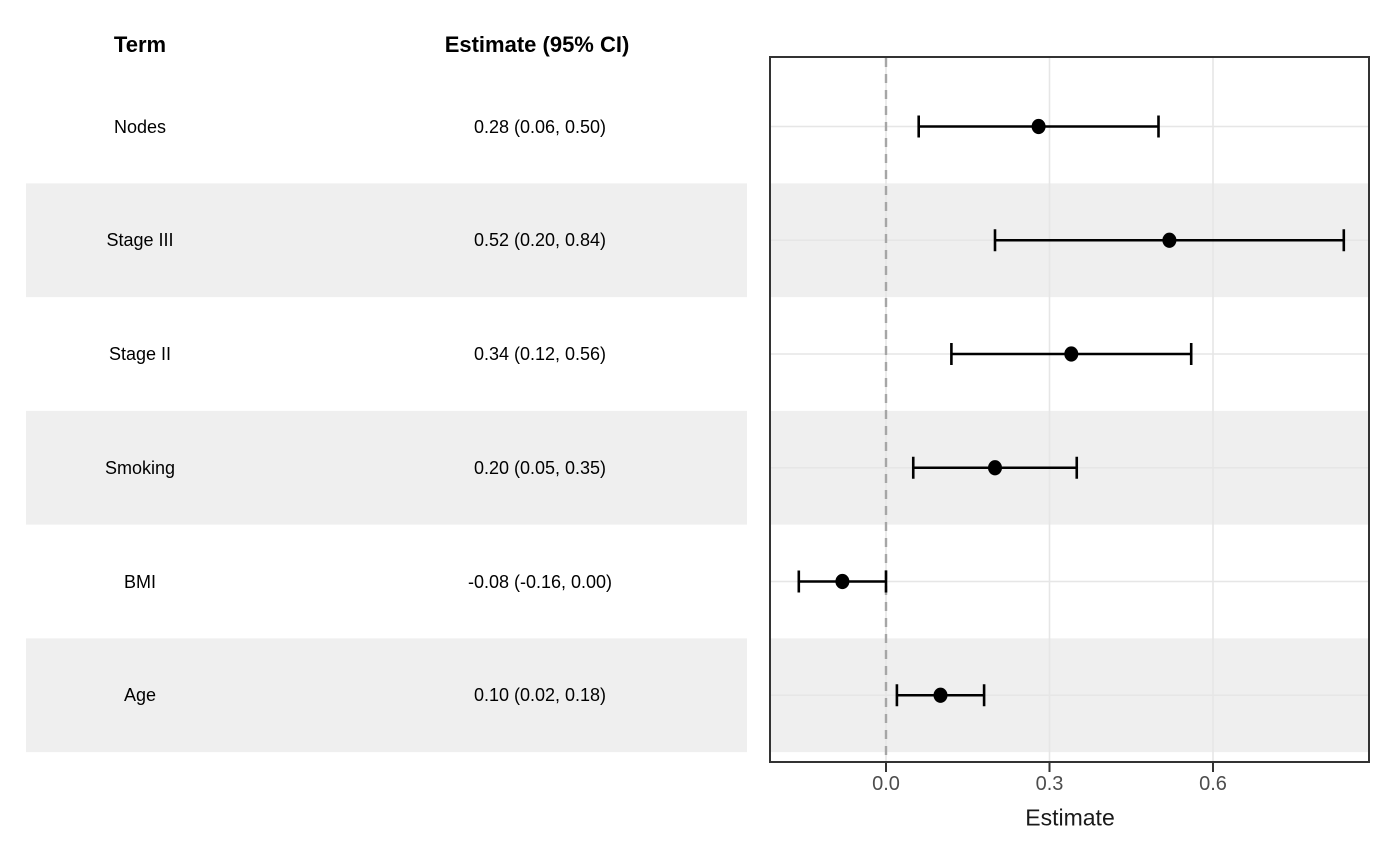 This screenshot has height=865, width=1400. What do you see at coordinates (540, 126) in the screenshot?
I see `estimate-ci-label: 0.28 (0.06, 0.50)` at bounding box center [540, 126].